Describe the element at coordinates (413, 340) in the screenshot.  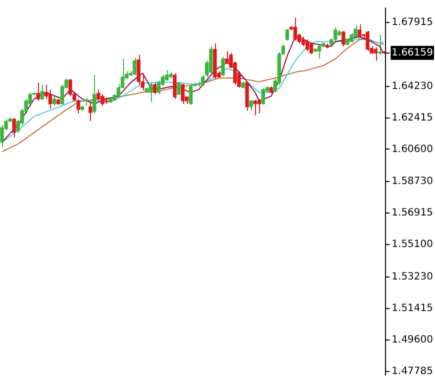
I see `y-tick-label: 1.49600` at that location.